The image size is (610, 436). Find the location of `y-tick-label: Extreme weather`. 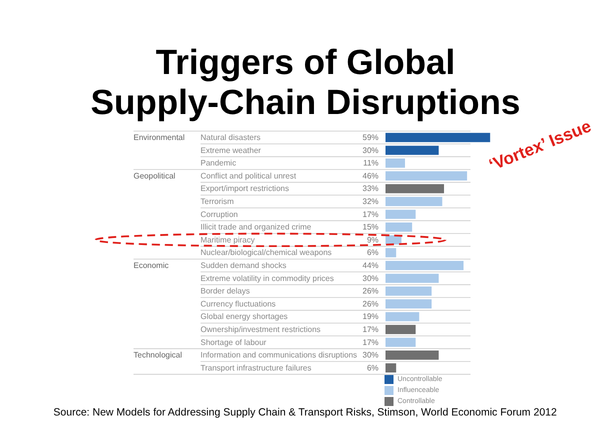

y-tick-label: Extreme weather is located at coordinates (231, 150).